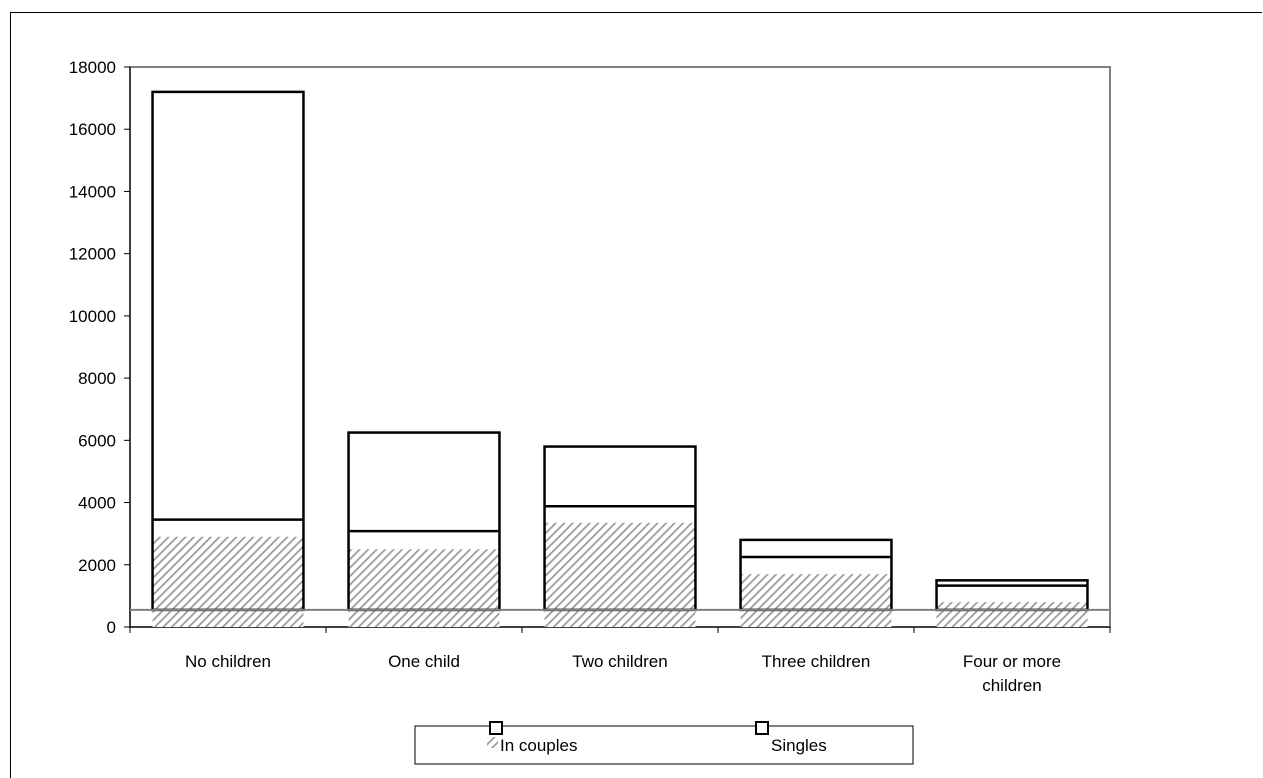 This screenshot has width=1263, height=778. I want to click on y-tick-label: 18000, so click(92, 67).